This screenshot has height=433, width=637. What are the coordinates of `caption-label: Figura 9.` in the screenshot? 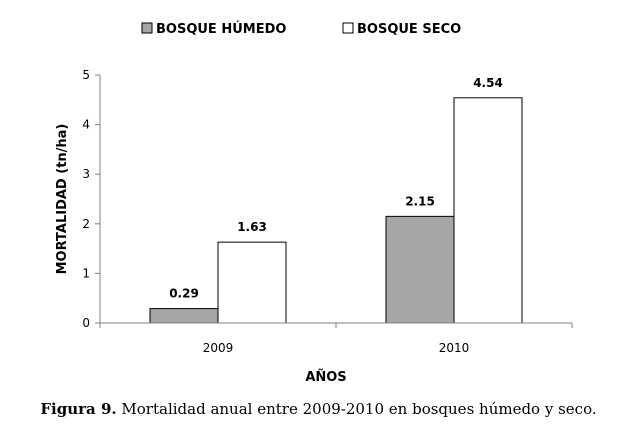 It's located at (78, 409).